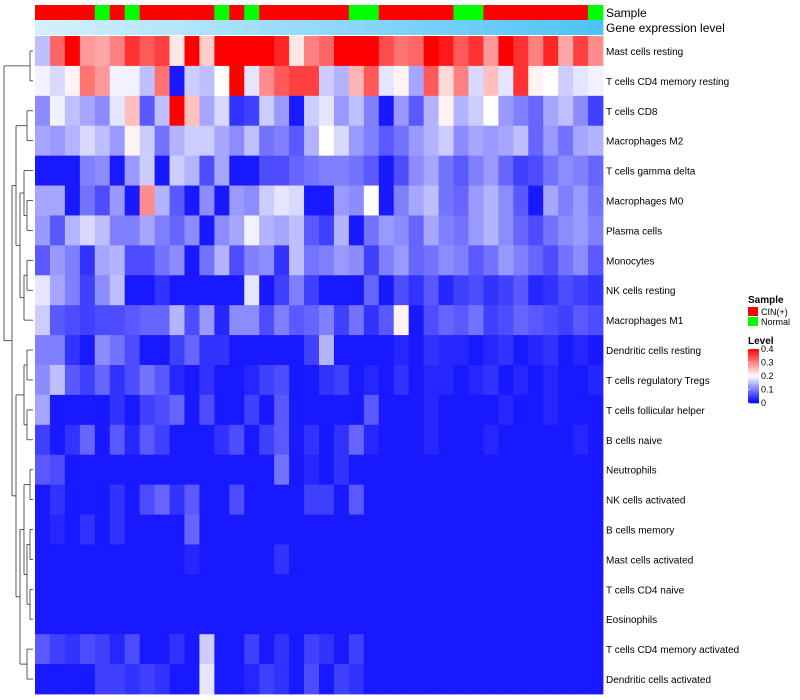 The height and width of the screenshot is (700, 800). What do you see at coordinates (774, 312) in the screenshot?
I see `legend-label: CIN(+)` at bounding box center [774, 312].